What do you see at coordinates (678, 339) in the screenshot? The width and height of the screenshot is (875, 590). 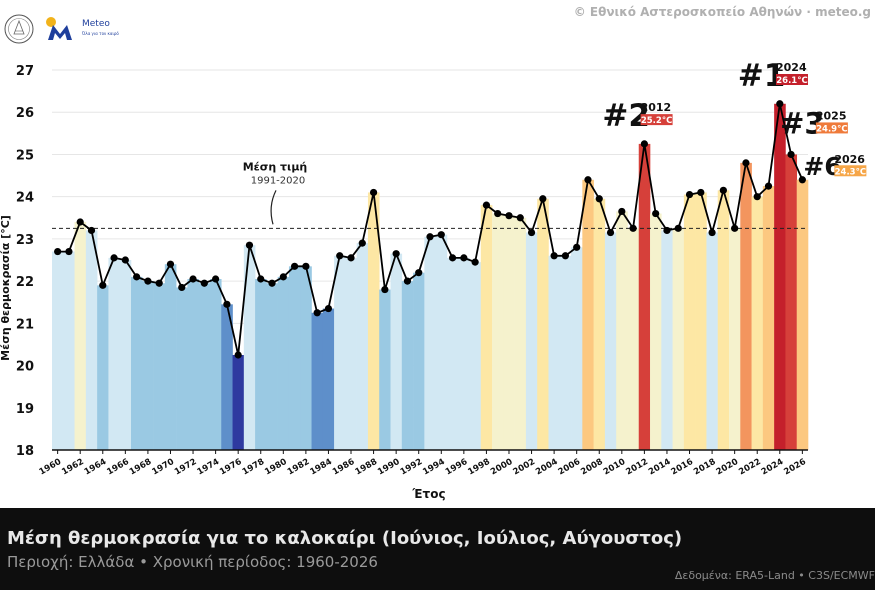 I see `bar-2015` at bounding box center [678, 339].